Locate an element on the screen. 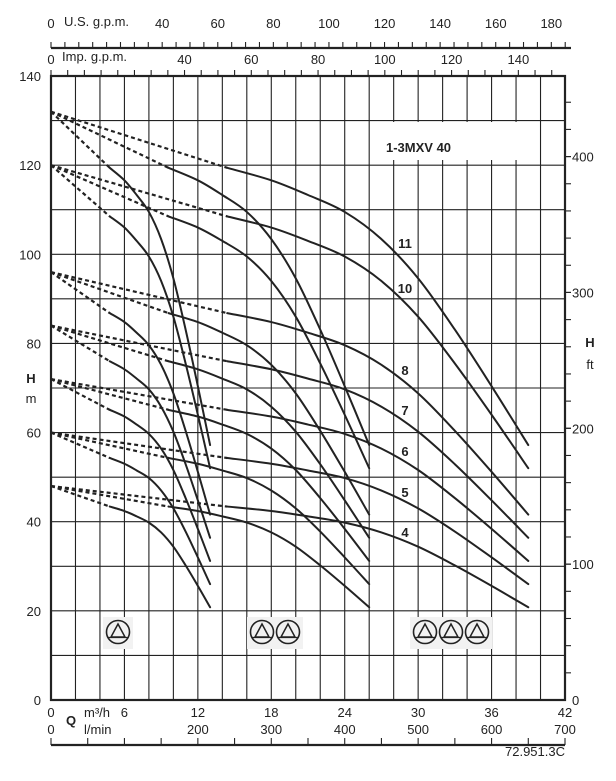  y-right-tick-label: 100 is located at coordinates (583, 564).